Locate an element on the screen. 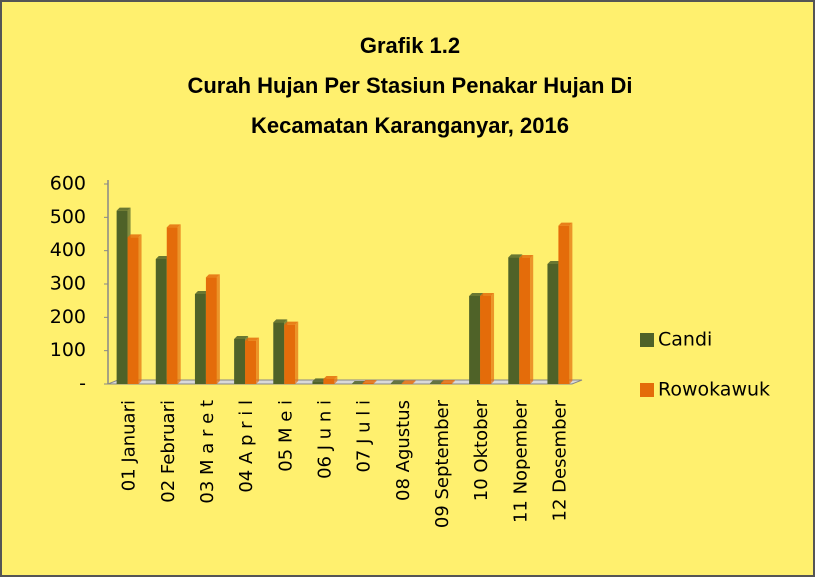 The image size is (815, 577). x-tick-label: 07 J u l i is located at coordinates (364, 436).